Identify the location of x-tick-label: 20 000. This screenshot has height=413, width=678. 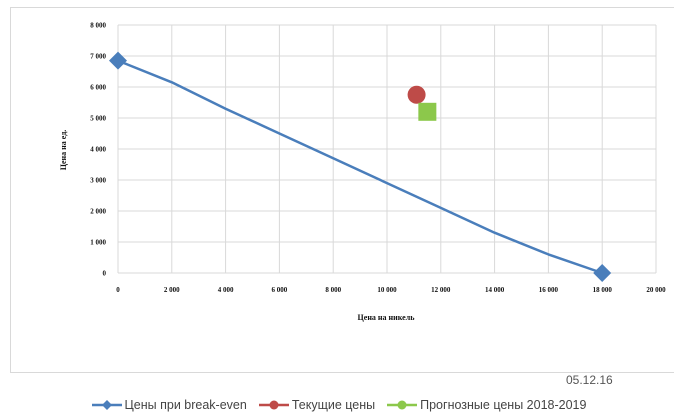
(656, 290).